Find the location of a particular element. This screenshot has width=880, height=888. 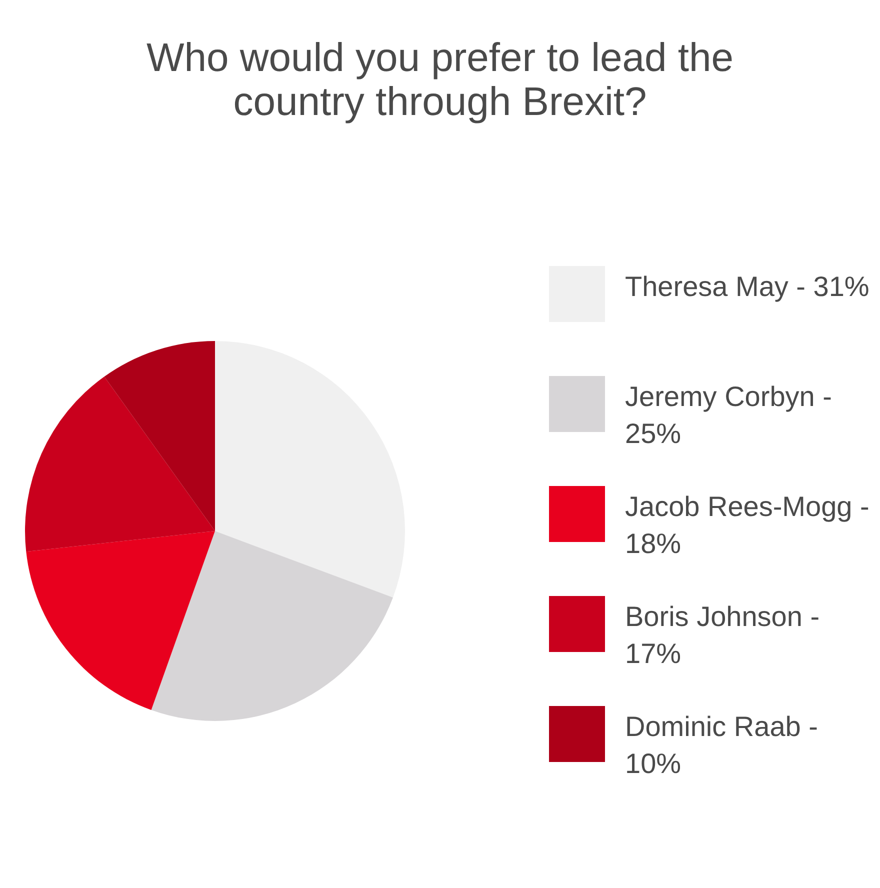

legend-label: Dominic Raab - 10% is located at coordinates (722, 745).